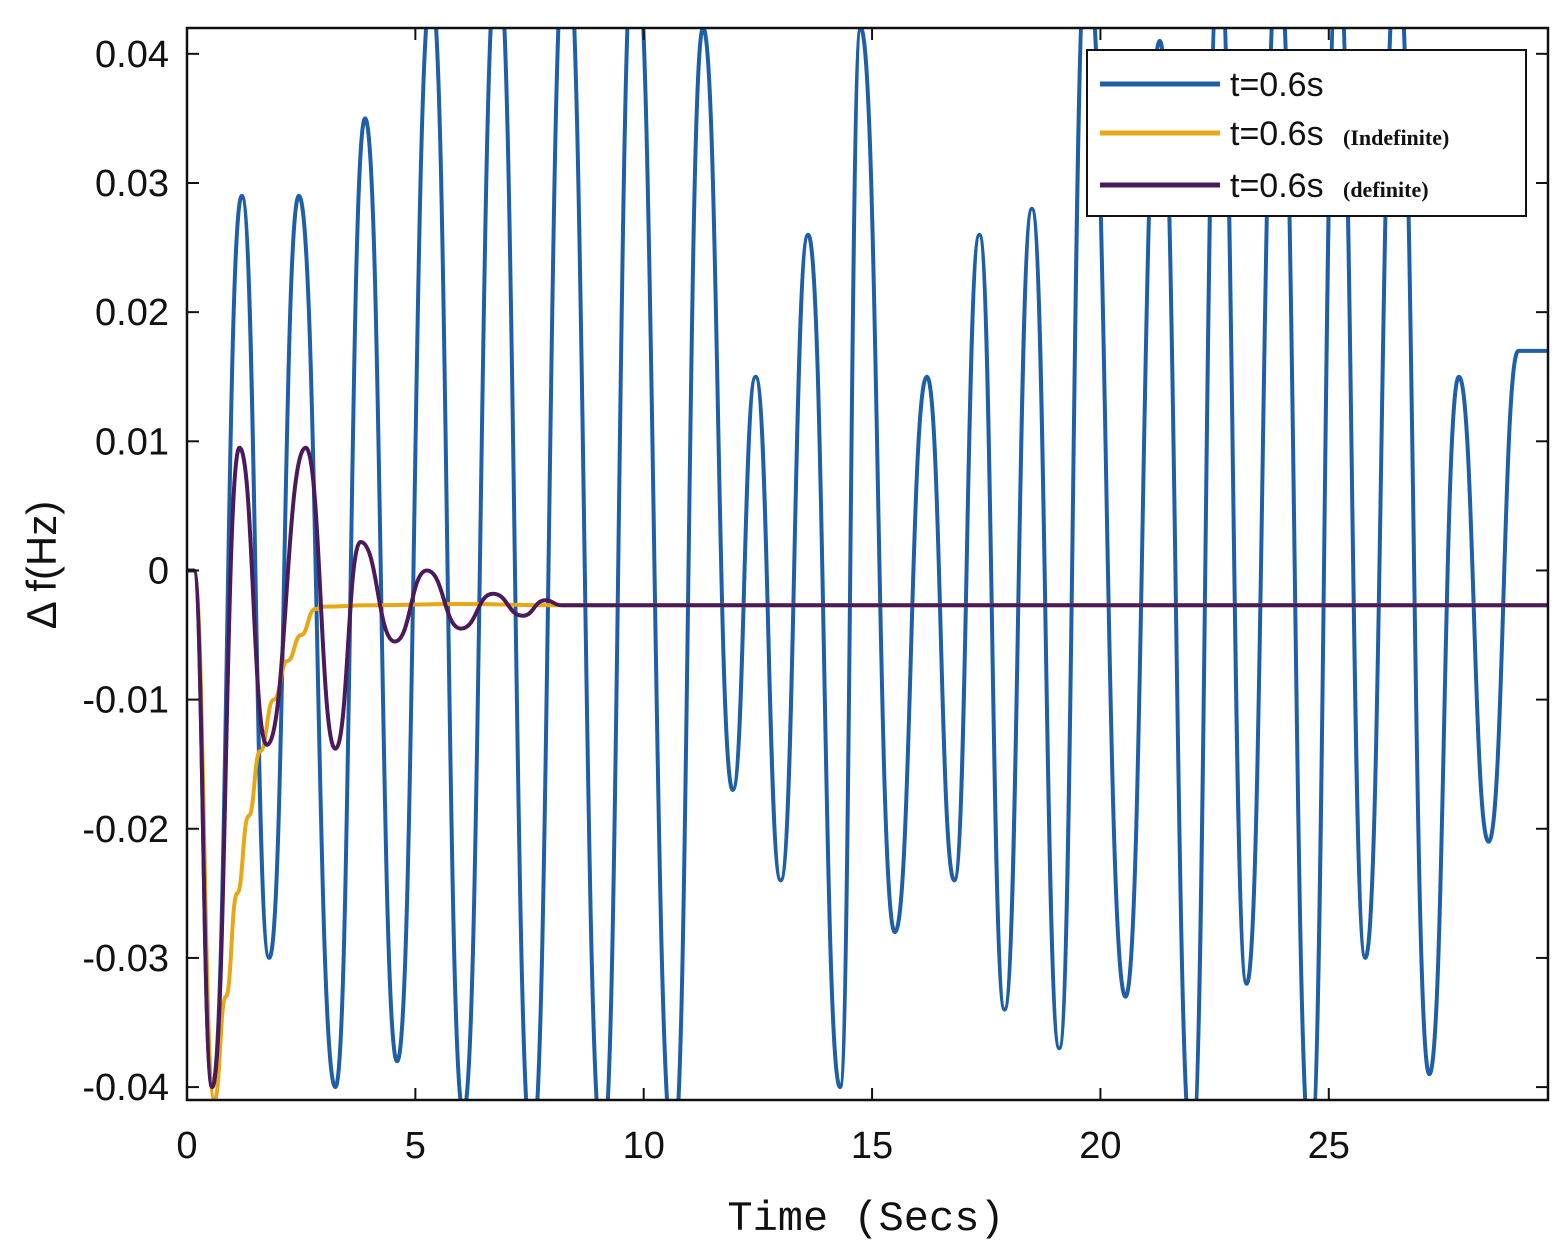 The image size is (1562, 1246). Describe the element at coordinates (125, 1088) in the screenshot. I see `y-tick-label: -0.04` at that location.